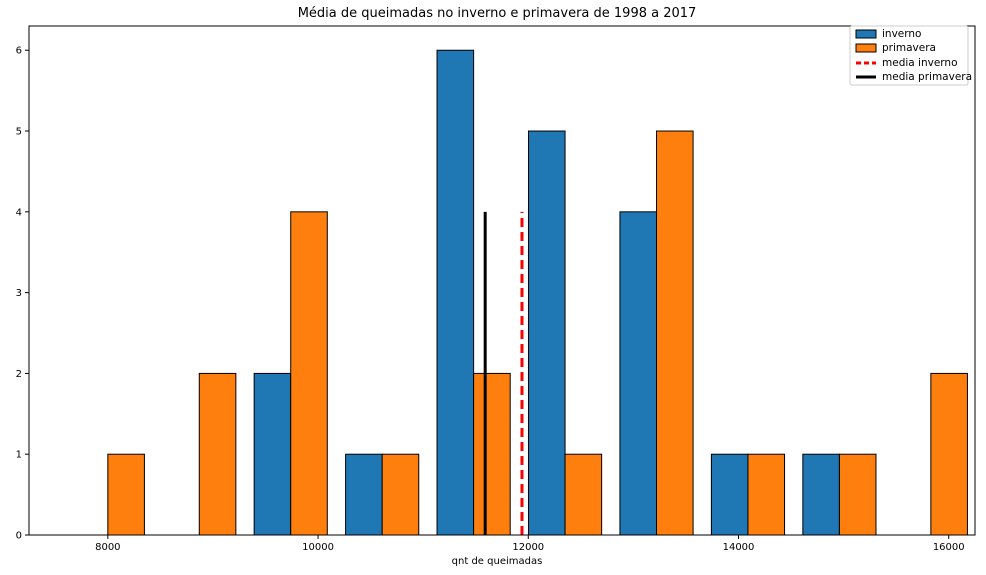 The height and width of the screenshot is (575, 986). Describe the element at coordinates (19, 536) in the screenshot. I see `y-tick-label: 0` at that location.